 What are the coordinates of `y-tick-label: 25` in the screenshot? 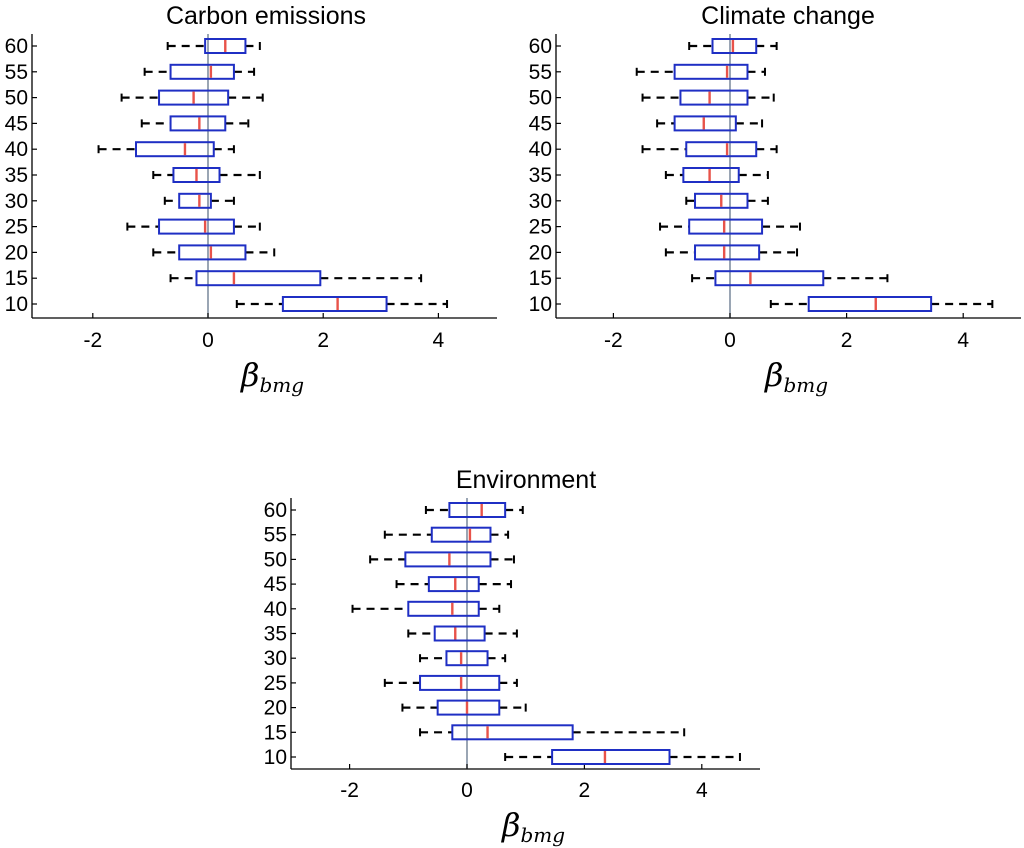 It's located at (540, 227).